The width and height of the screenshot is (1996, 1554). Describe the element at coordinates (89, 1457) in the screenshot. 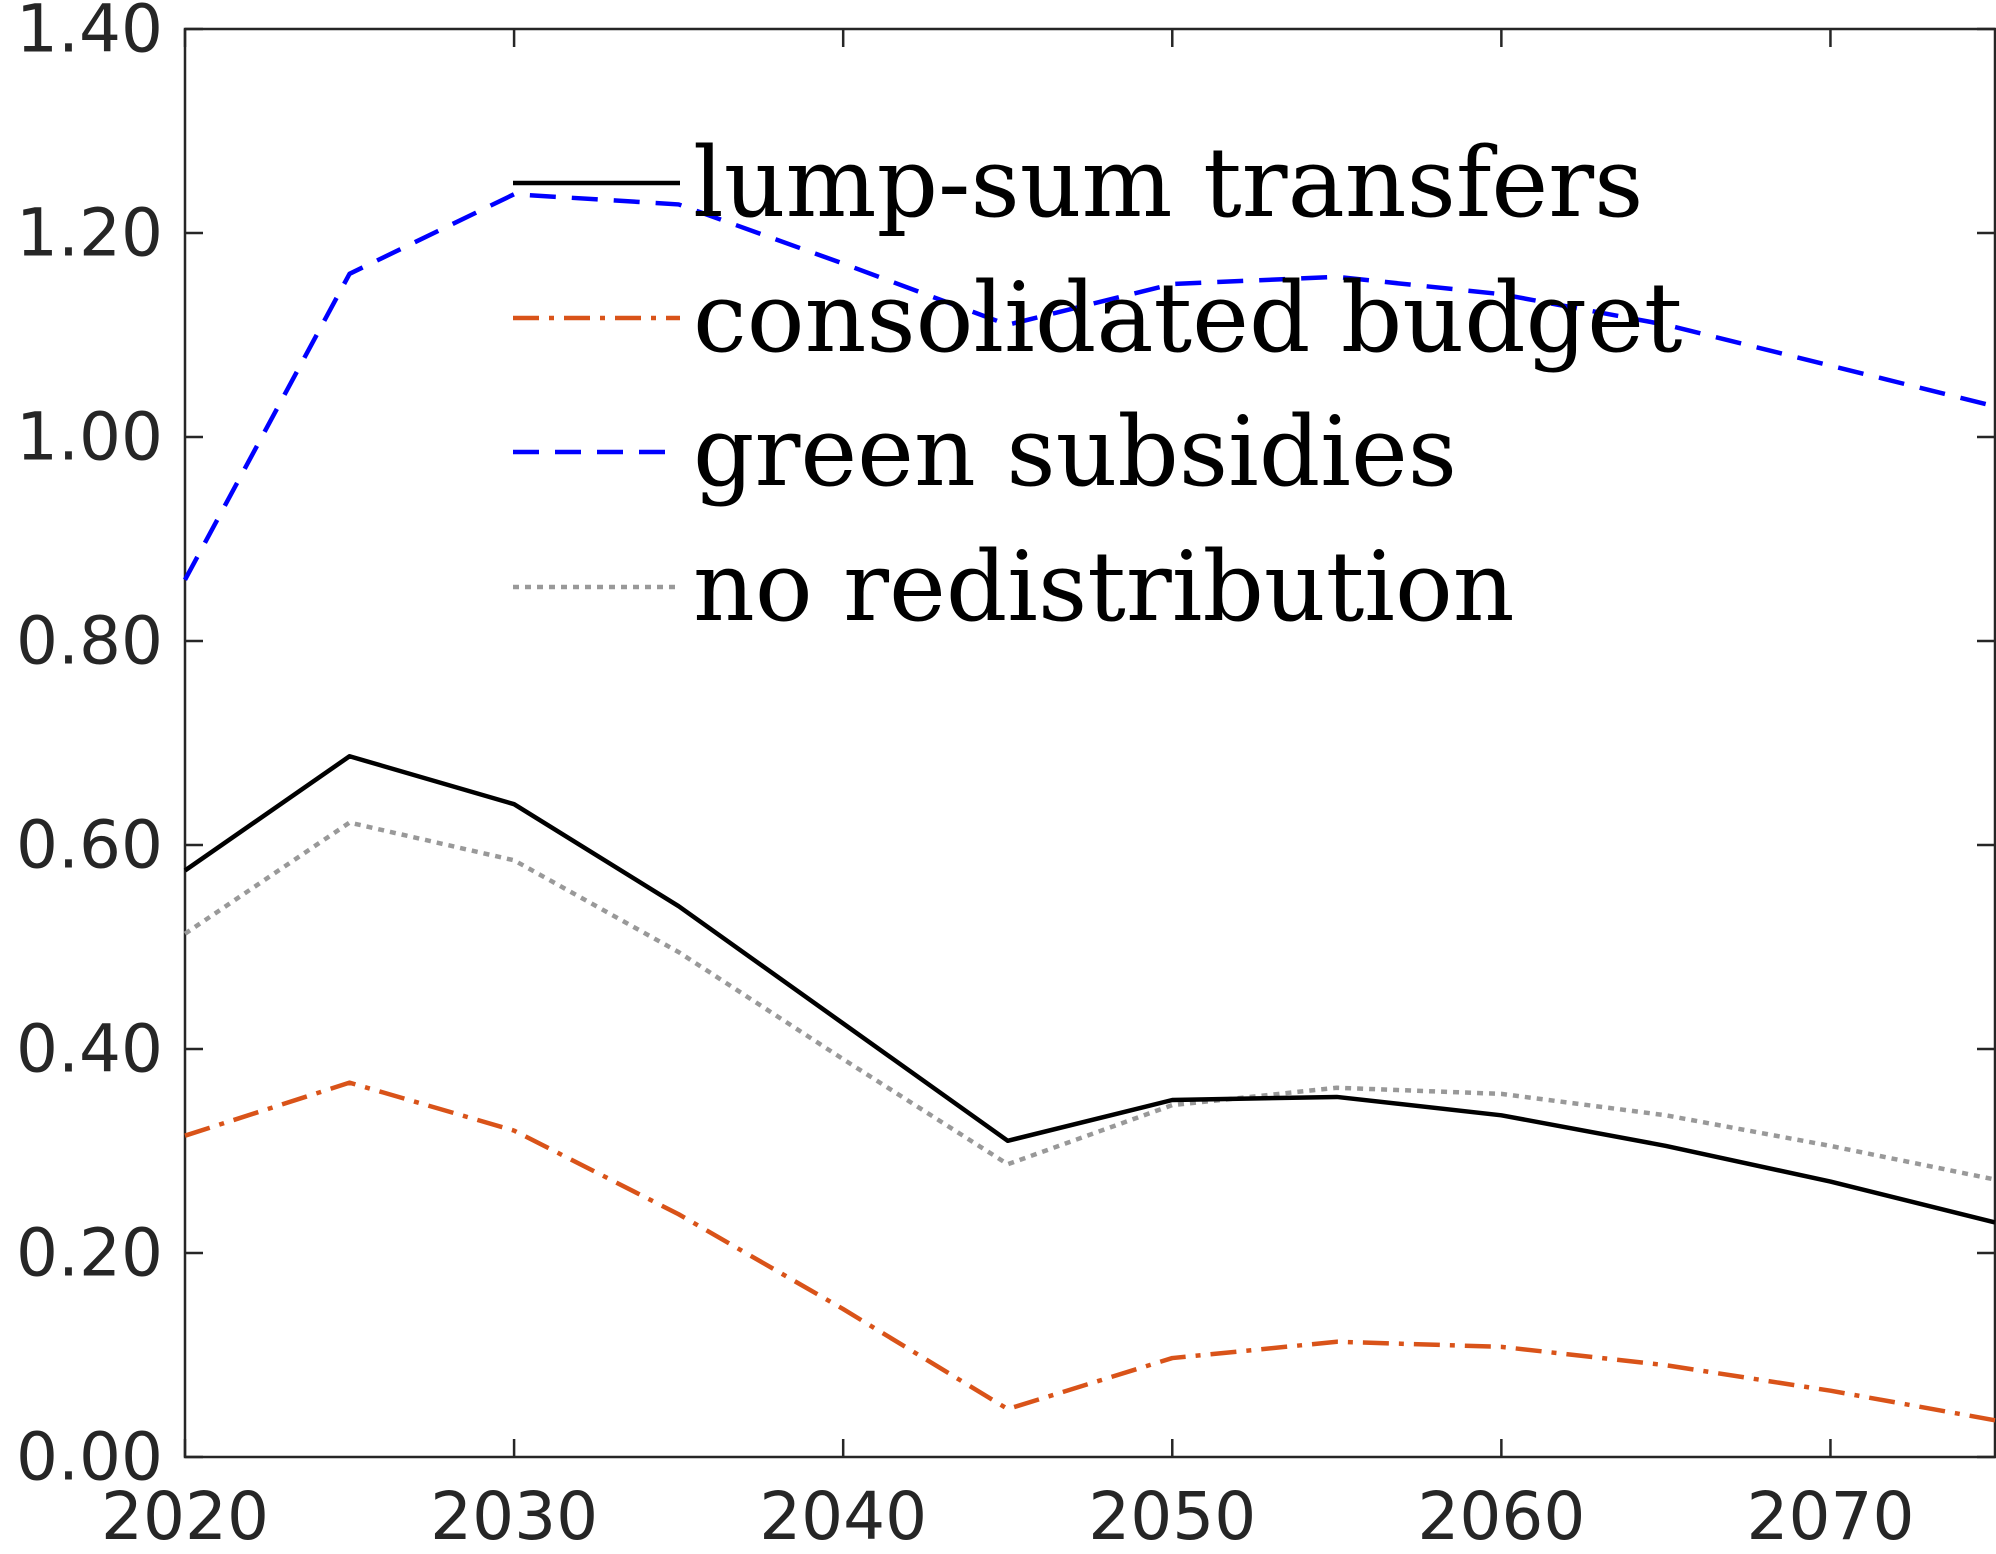

I see `y-tick-label: 0.00` at that location.